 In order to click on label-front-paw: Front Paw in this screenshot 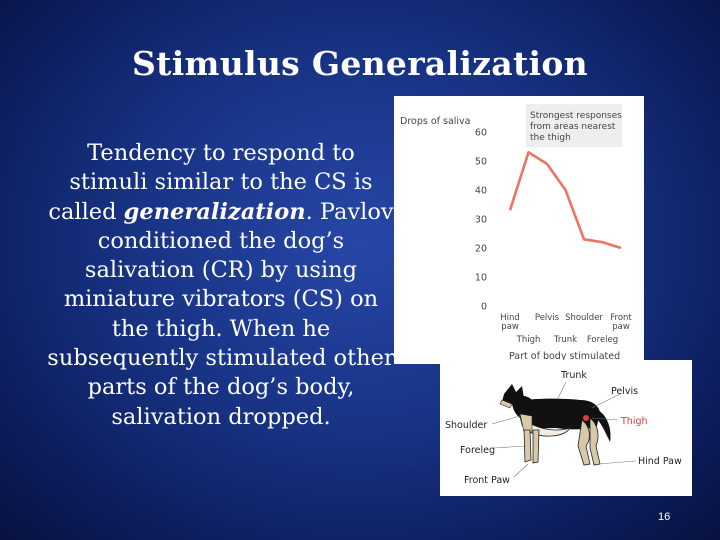, I will do `click(487, 480)`.